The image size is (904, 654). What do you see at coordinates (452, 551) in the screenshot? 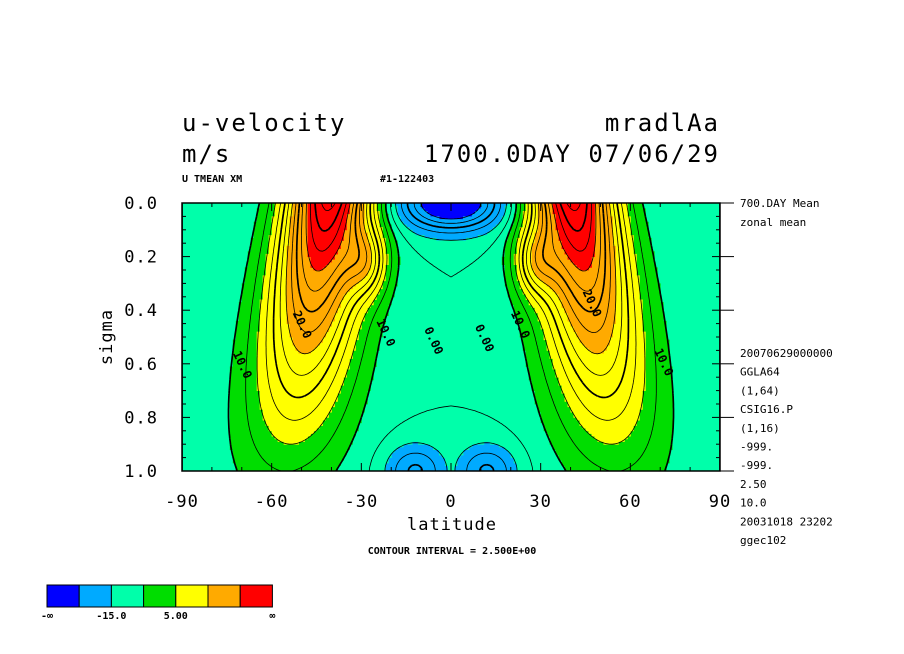
I see `contour-interval: CONTOUR INTERVAL = 2.500E+00` at bounding box center [452, 551].